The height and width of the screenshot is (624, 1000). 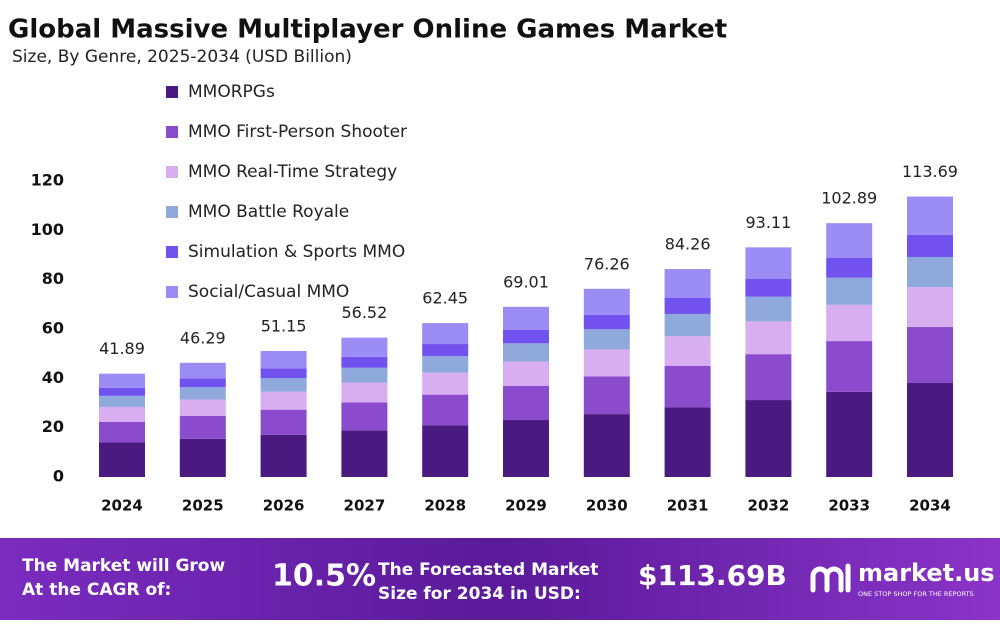 I want to click on total-label: 69.01, so click(x=526, y=281).